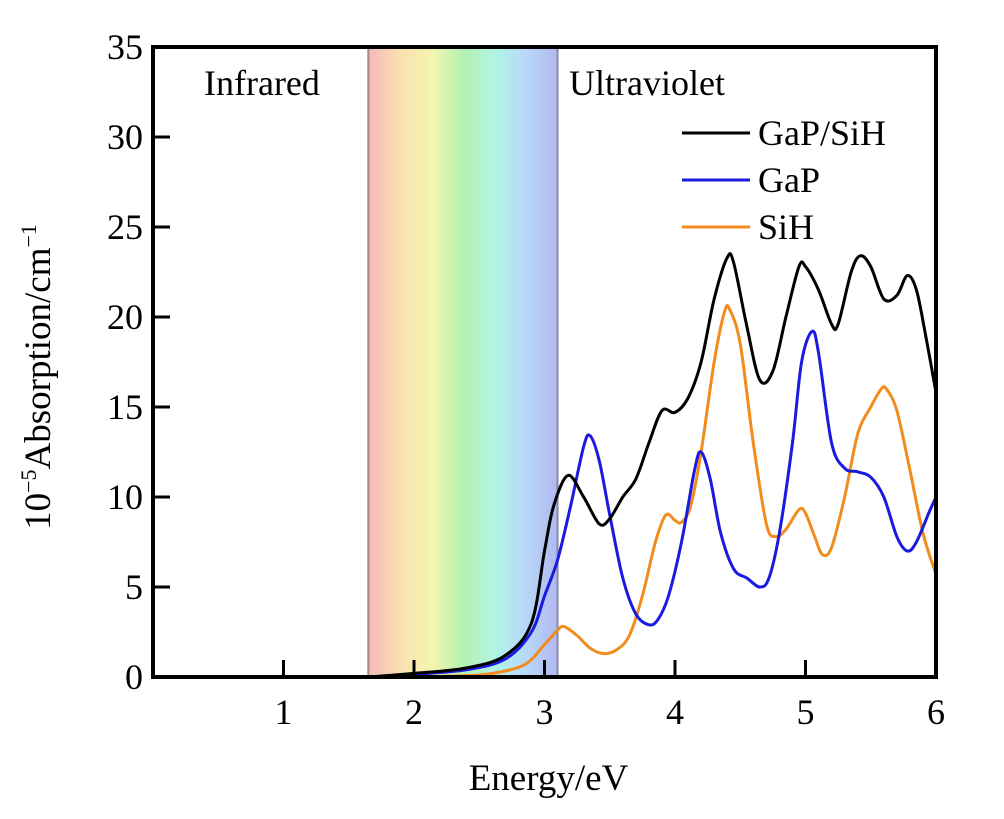 This screenshot has height=819, width=1004. I want to click on y-axis-title-main: Absorption/cm, so click(38, 358).